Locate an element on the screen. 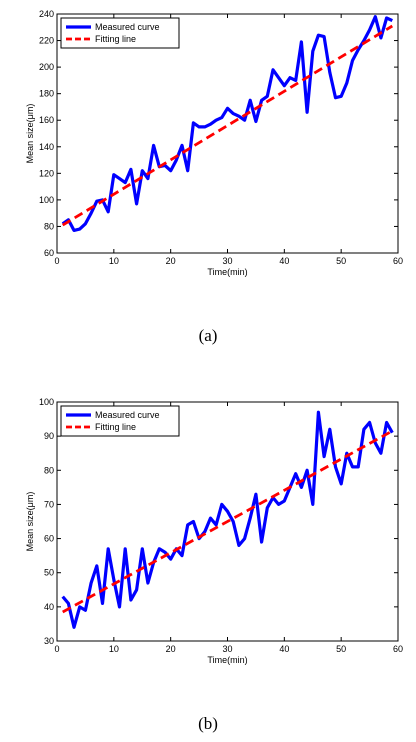 This screenshot has height=742, width=416. chart-a-y-tick-label: 160 is located at coordinates (46, 120).